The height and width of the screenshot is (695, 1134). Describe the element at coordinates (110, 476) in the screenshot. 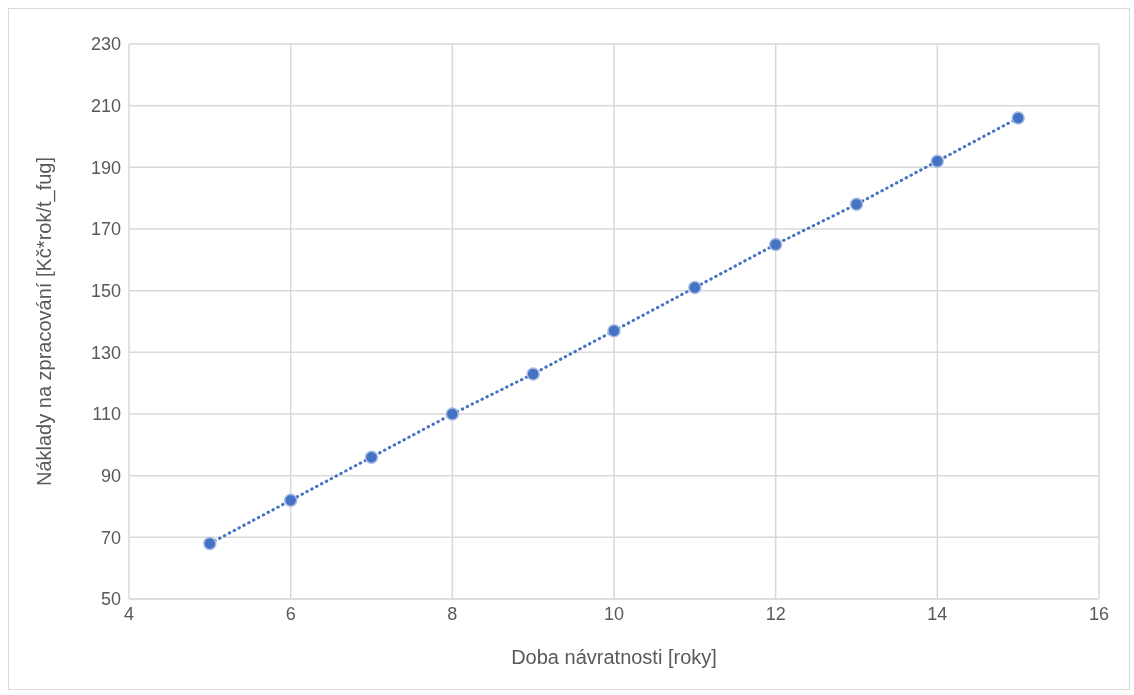

I see `y-tick-label: 90` at that location.